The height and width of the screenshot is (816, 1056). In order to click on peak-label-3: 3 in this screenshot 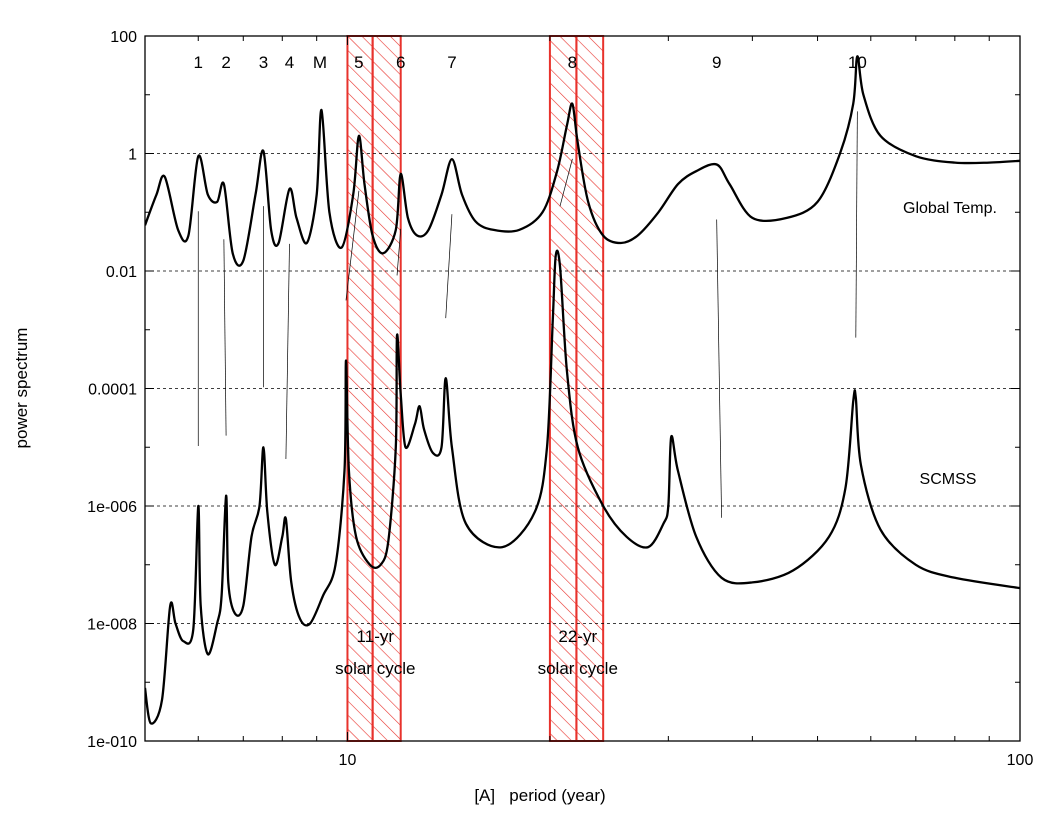, I will do `click(263, 62)`.